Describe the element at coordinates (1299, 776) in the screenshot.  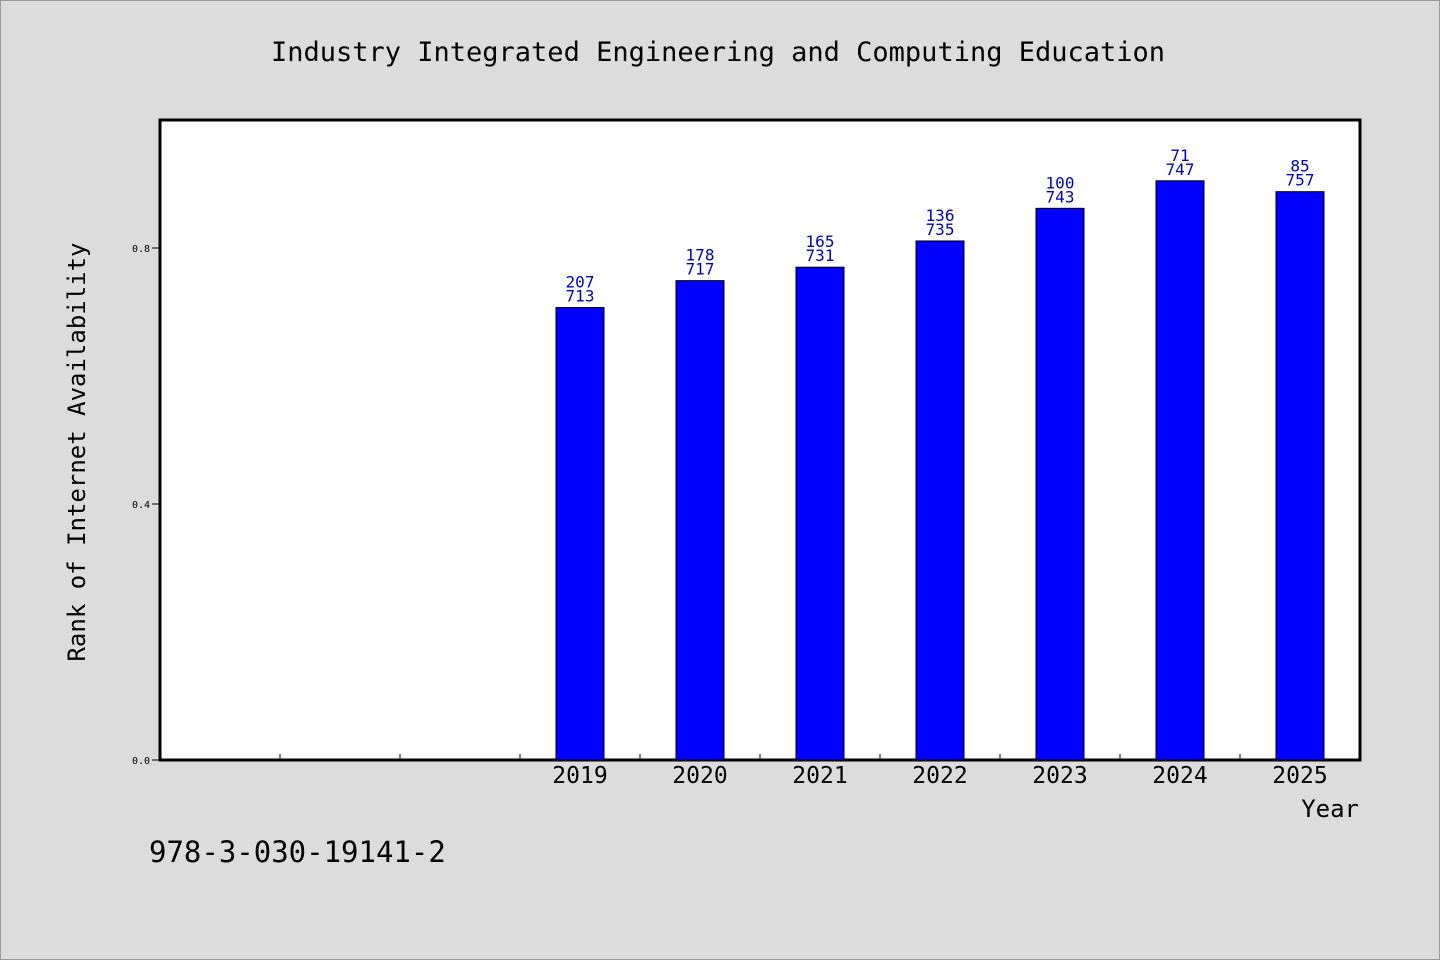
I see `x-tick-label: 2025` at that location.